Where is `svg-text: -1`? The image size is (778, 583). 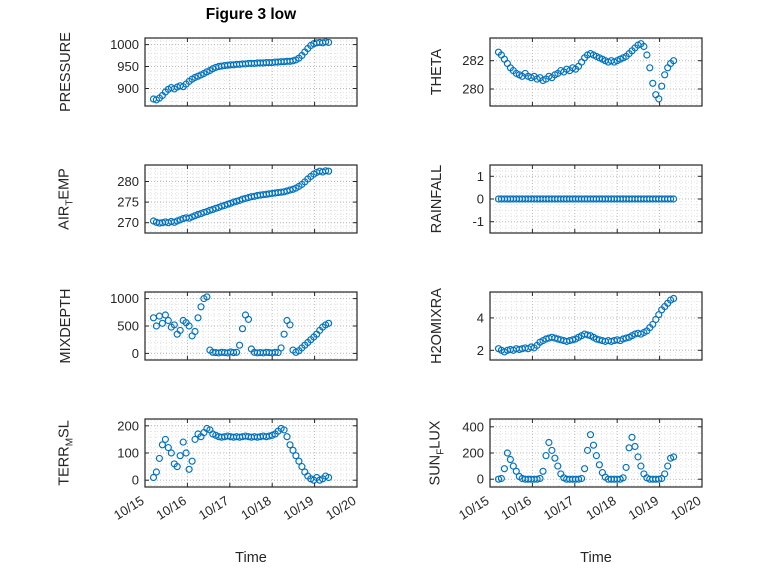 svg-text: -1 is located at coordinates (478, 221).